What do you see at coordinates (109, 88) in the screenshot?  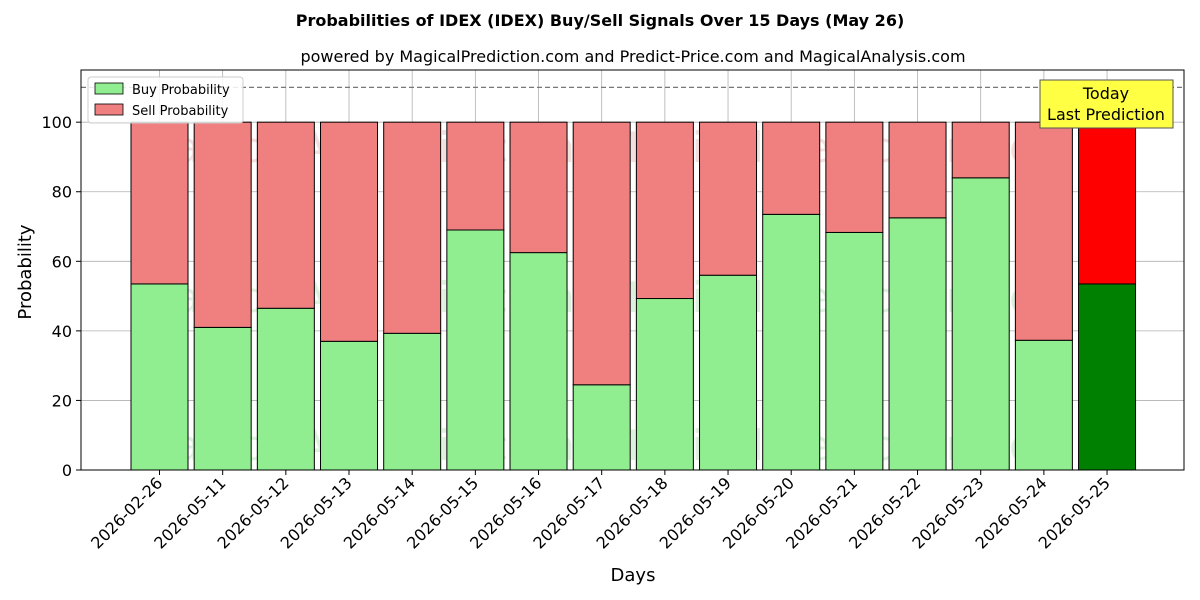 I see `legend-swatch-buy` at bounding box center [109, 88].